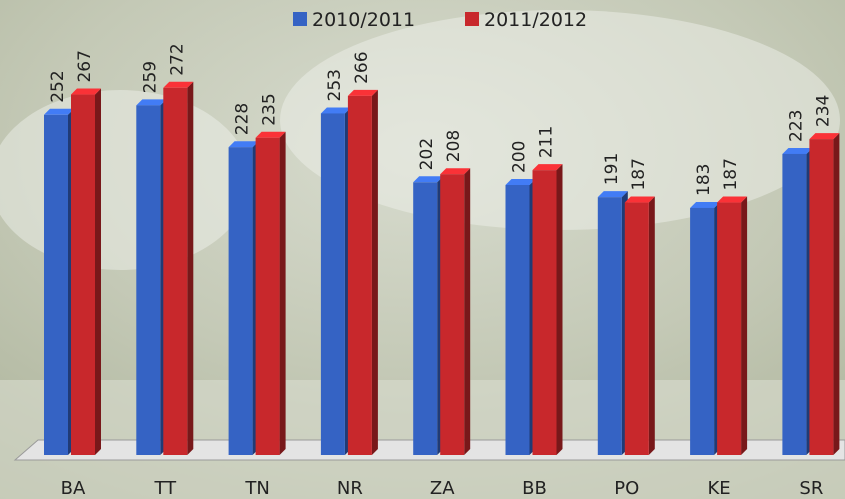 This screenshot has width=845, height=499. I want to click on data-label: 259, so click(150, 77).